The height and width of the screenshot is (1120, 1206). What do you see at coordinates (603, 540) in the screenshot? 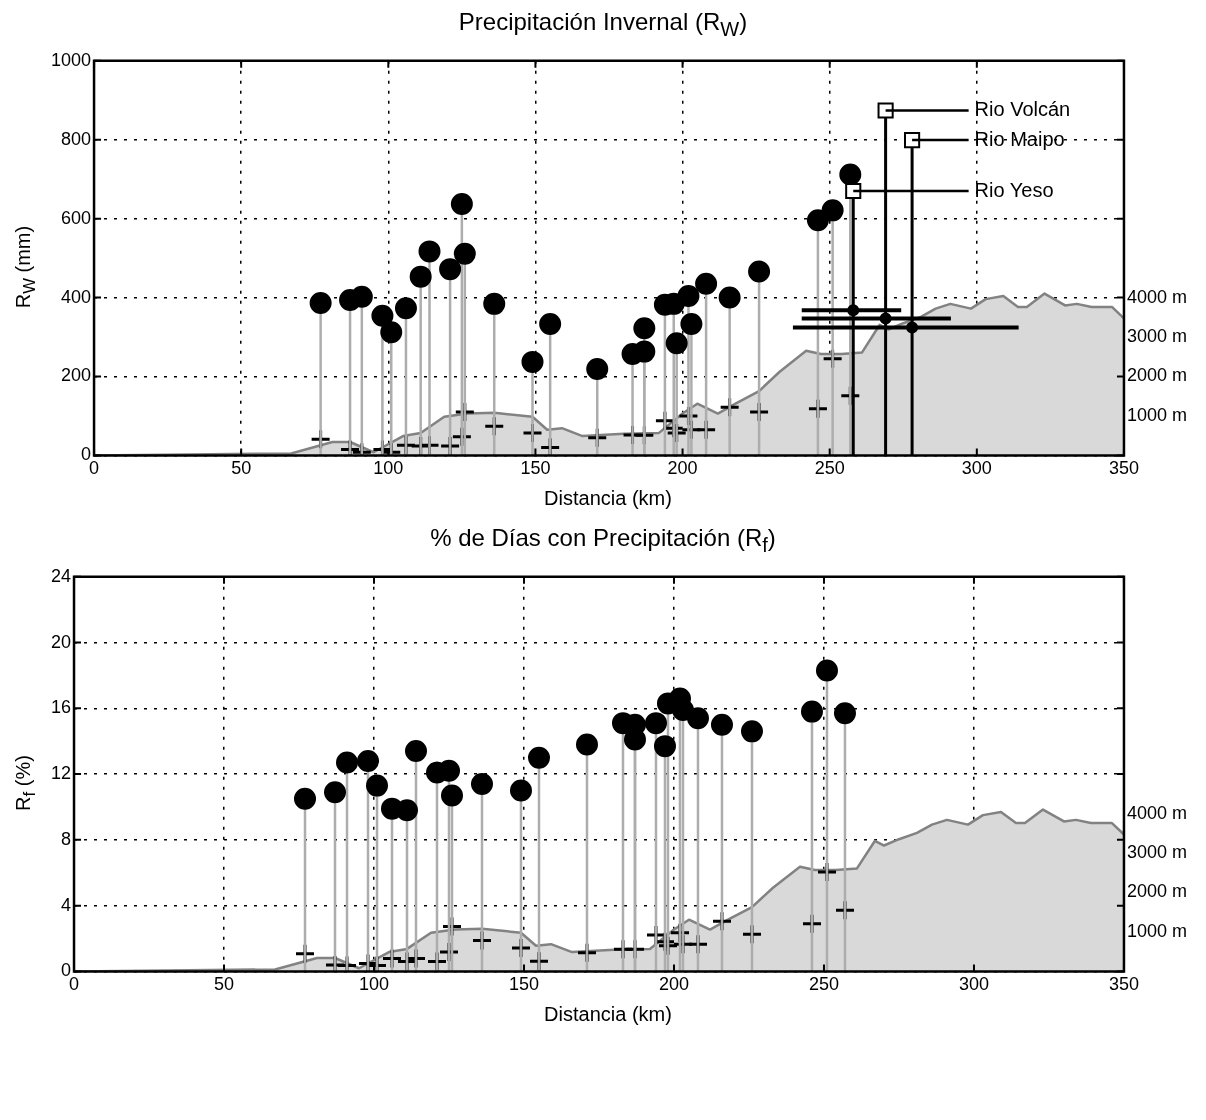
I see `chart-title: % de Días con Precipitación (R$_{f}$)` at bounding box center [603, 540].